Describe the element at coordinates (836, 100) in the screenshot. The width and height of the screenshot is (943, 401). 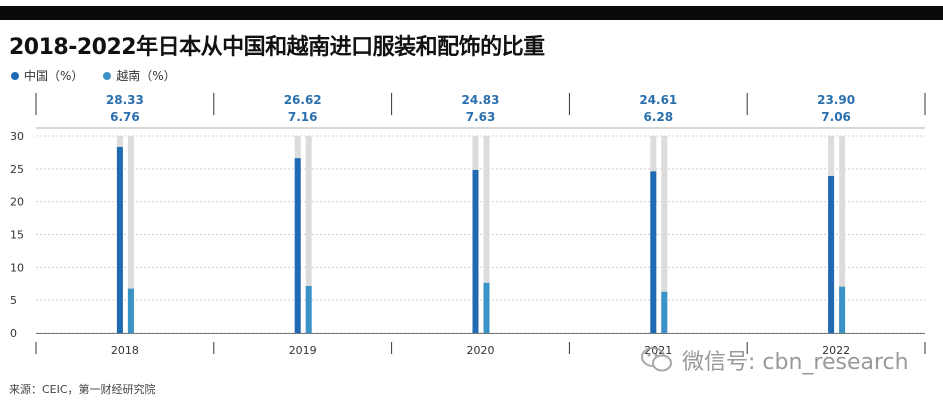
I see `data-label-china: 23.90` at that location.